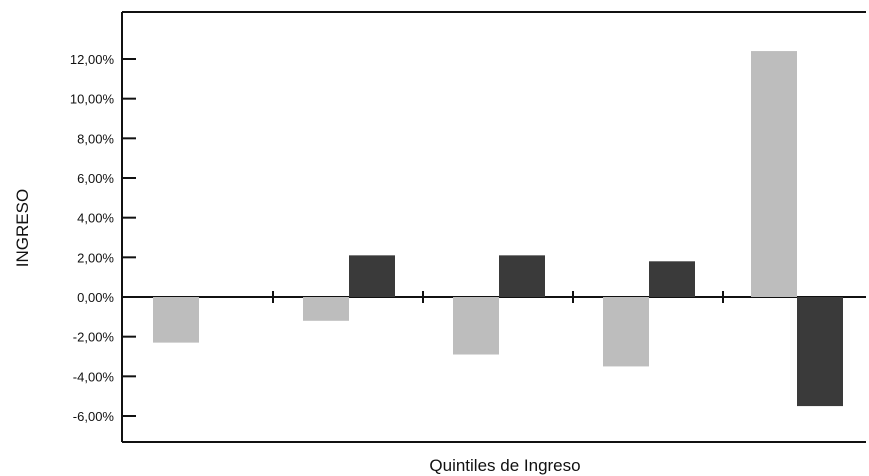 This screenshot has height=476, width=869. What do you see at coordinates (92, 59) in the screenshot?
I see `y-tick-label: 12,00%` at bounding box center [92, 59].